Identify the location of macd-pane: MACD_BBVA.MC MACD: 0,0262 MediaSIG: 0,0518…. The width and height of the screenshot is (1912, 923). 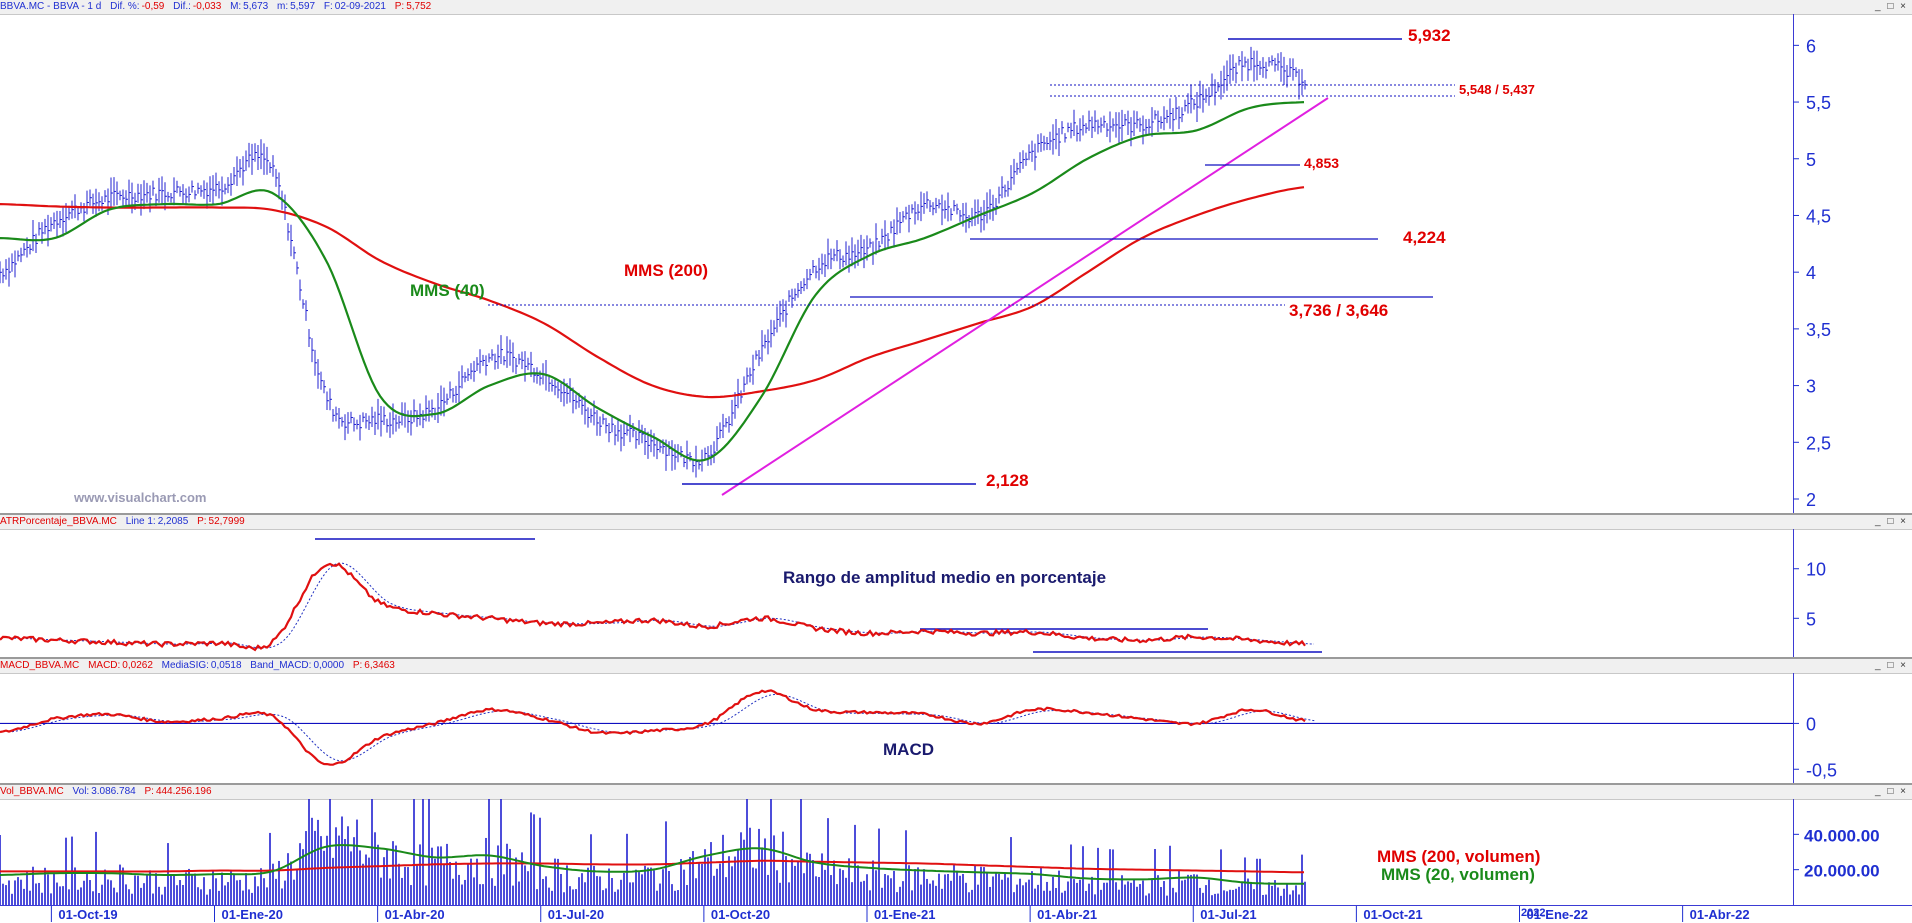
(956, 721).